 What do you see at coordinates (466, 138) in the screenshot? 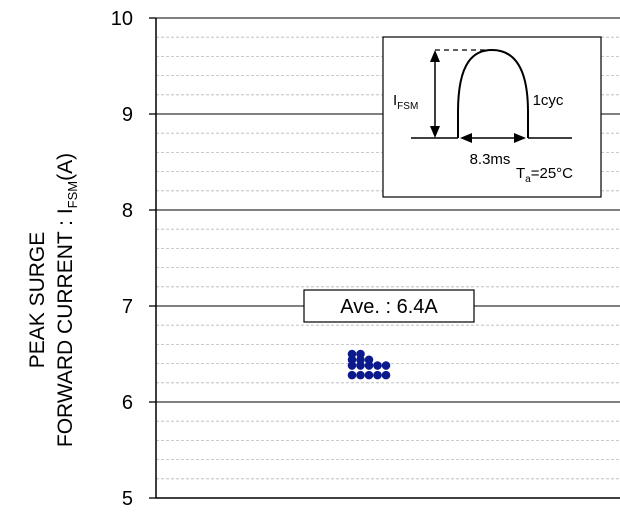
I see `duration-arrow-head-left` at bounding box center [466, 138].